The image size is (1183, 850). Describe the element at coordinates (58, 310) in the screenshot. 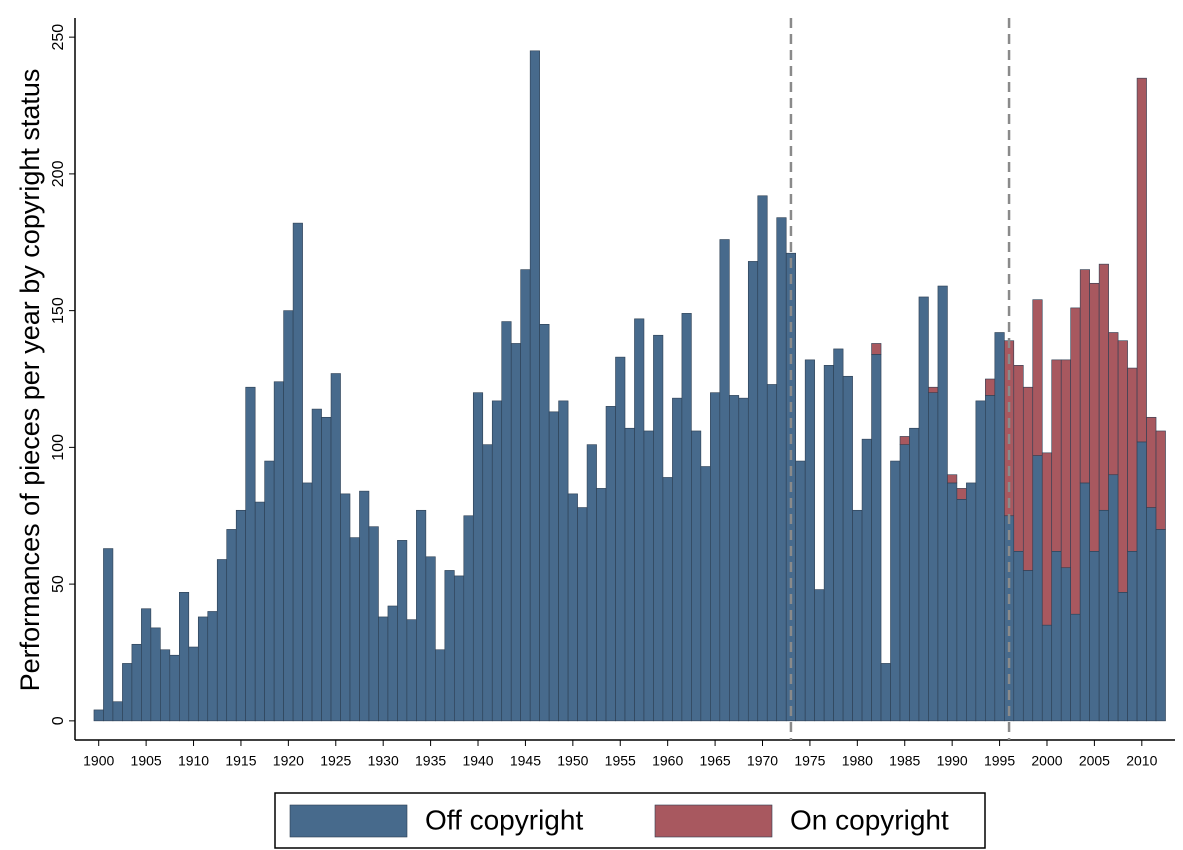

I see `y-tick-label: 150` at that location.